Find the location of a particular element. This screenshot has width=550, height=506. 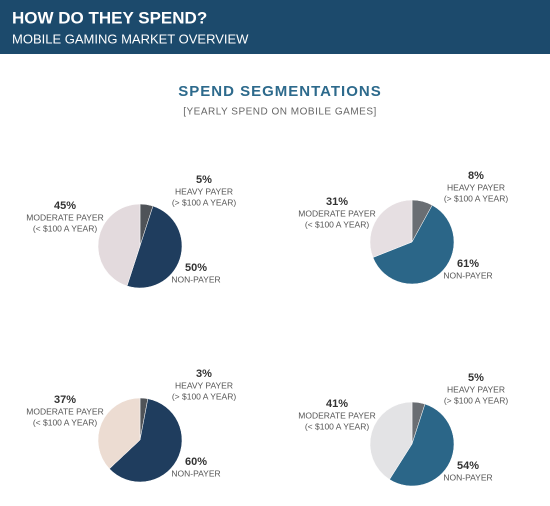

section-subtitle: [YEARLY SPEND ON MOBILE GAMES] is located at coordinates (280, 112).